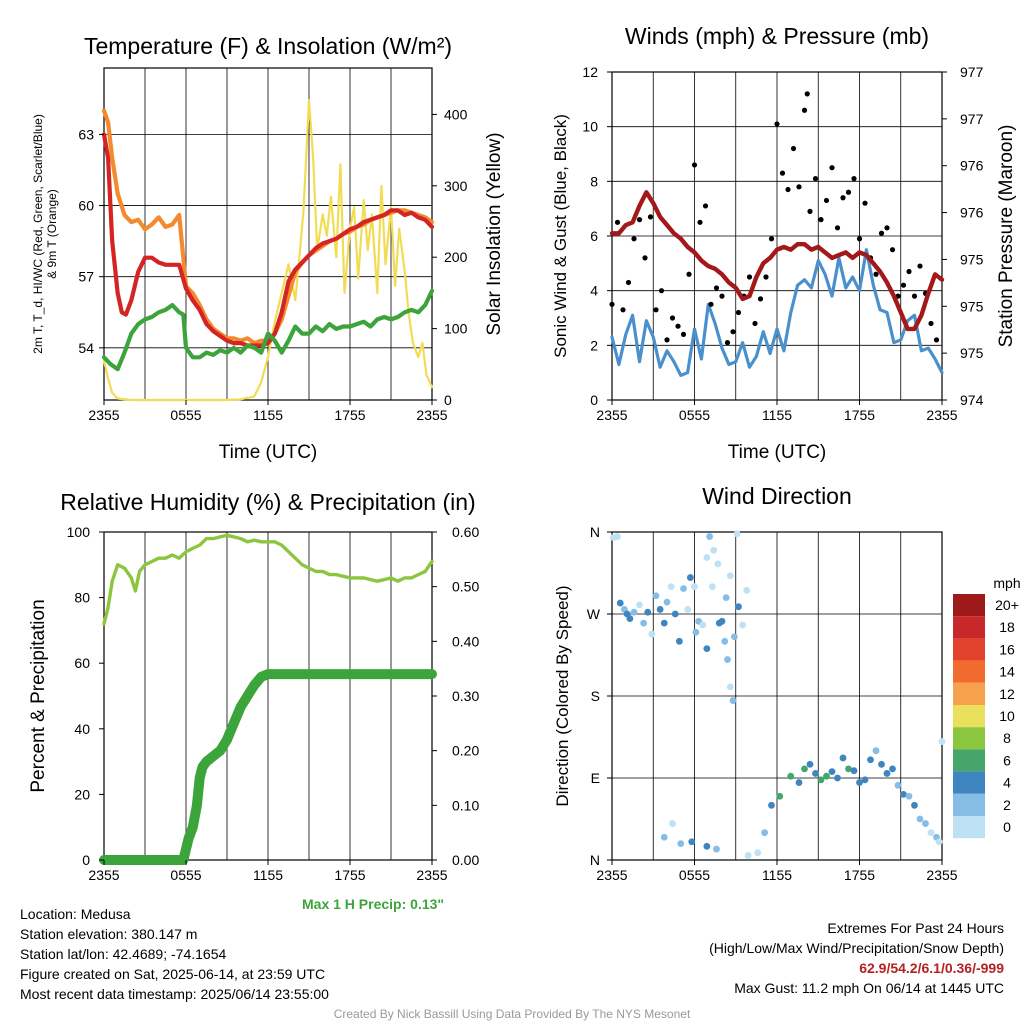 The height and width of the screenshot is (1024, 1024). What do you see at coordinates (123, 954) in the screenshot?
I see `station-latlon: Station lat/lon: 42.4689; -74.1654` at bounding box center [123, 954].